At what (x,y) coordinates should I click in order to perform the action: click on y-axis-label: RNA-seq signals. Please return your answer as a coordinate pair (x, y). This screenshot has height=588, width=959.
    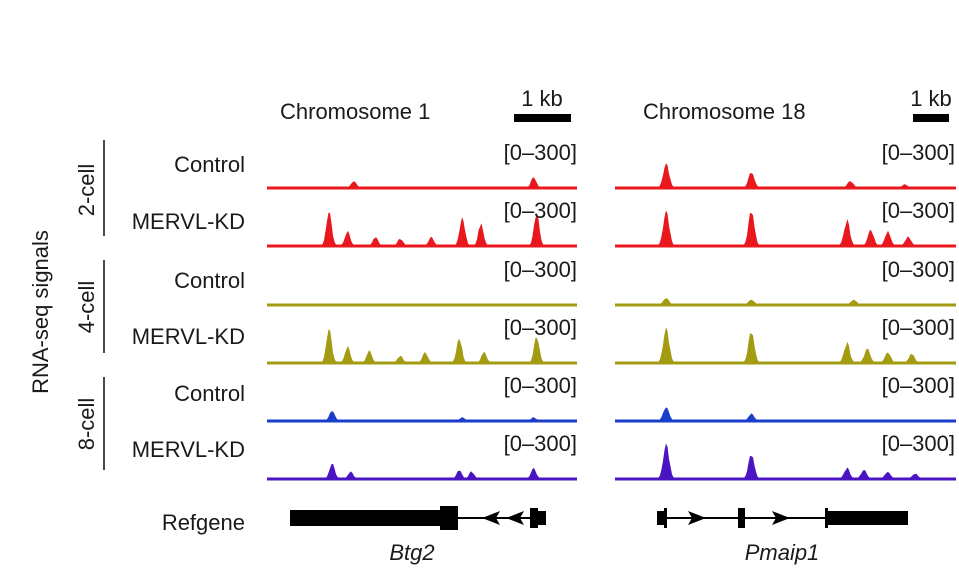
    Looking at the image, I should click on (40, 312).